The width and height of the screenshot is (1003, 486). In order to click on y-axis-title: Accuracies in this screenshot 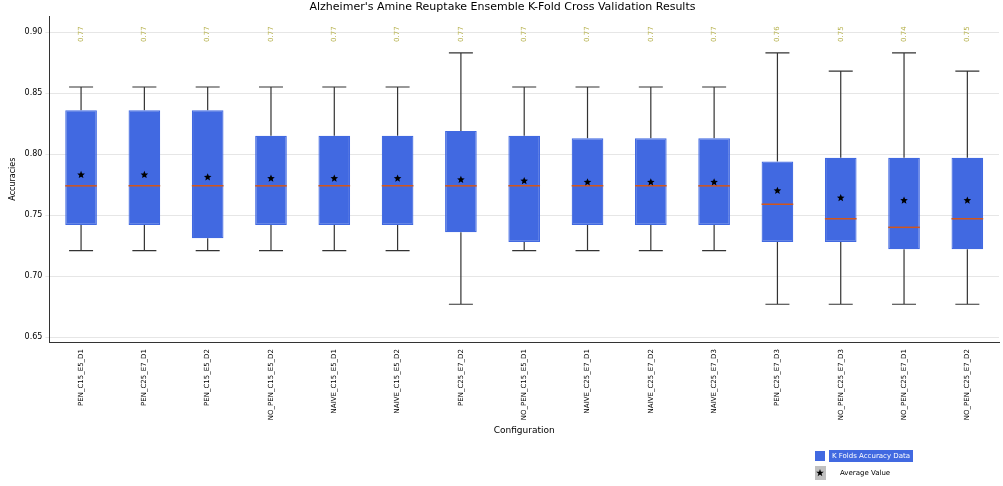, I will do `click(12, 179)`.